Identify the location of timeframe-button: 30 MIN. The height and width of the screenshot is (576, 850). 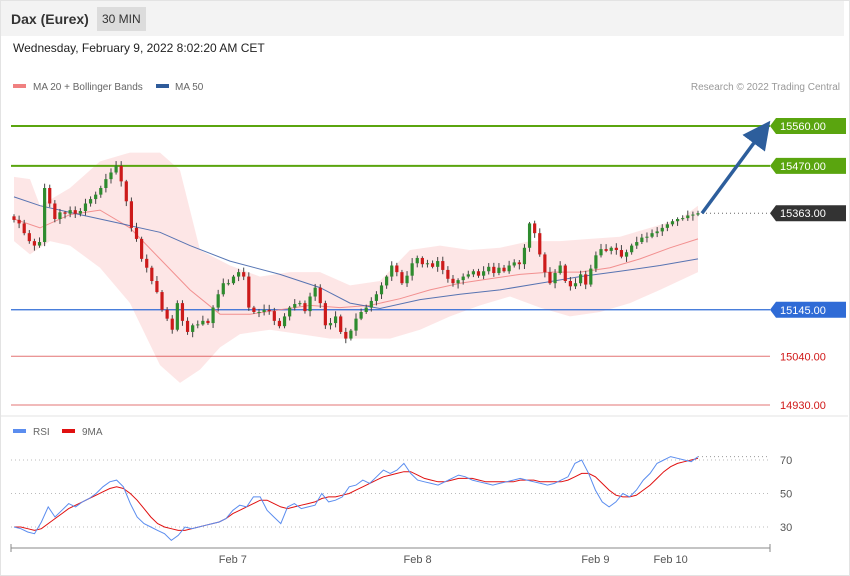
(121, 19).